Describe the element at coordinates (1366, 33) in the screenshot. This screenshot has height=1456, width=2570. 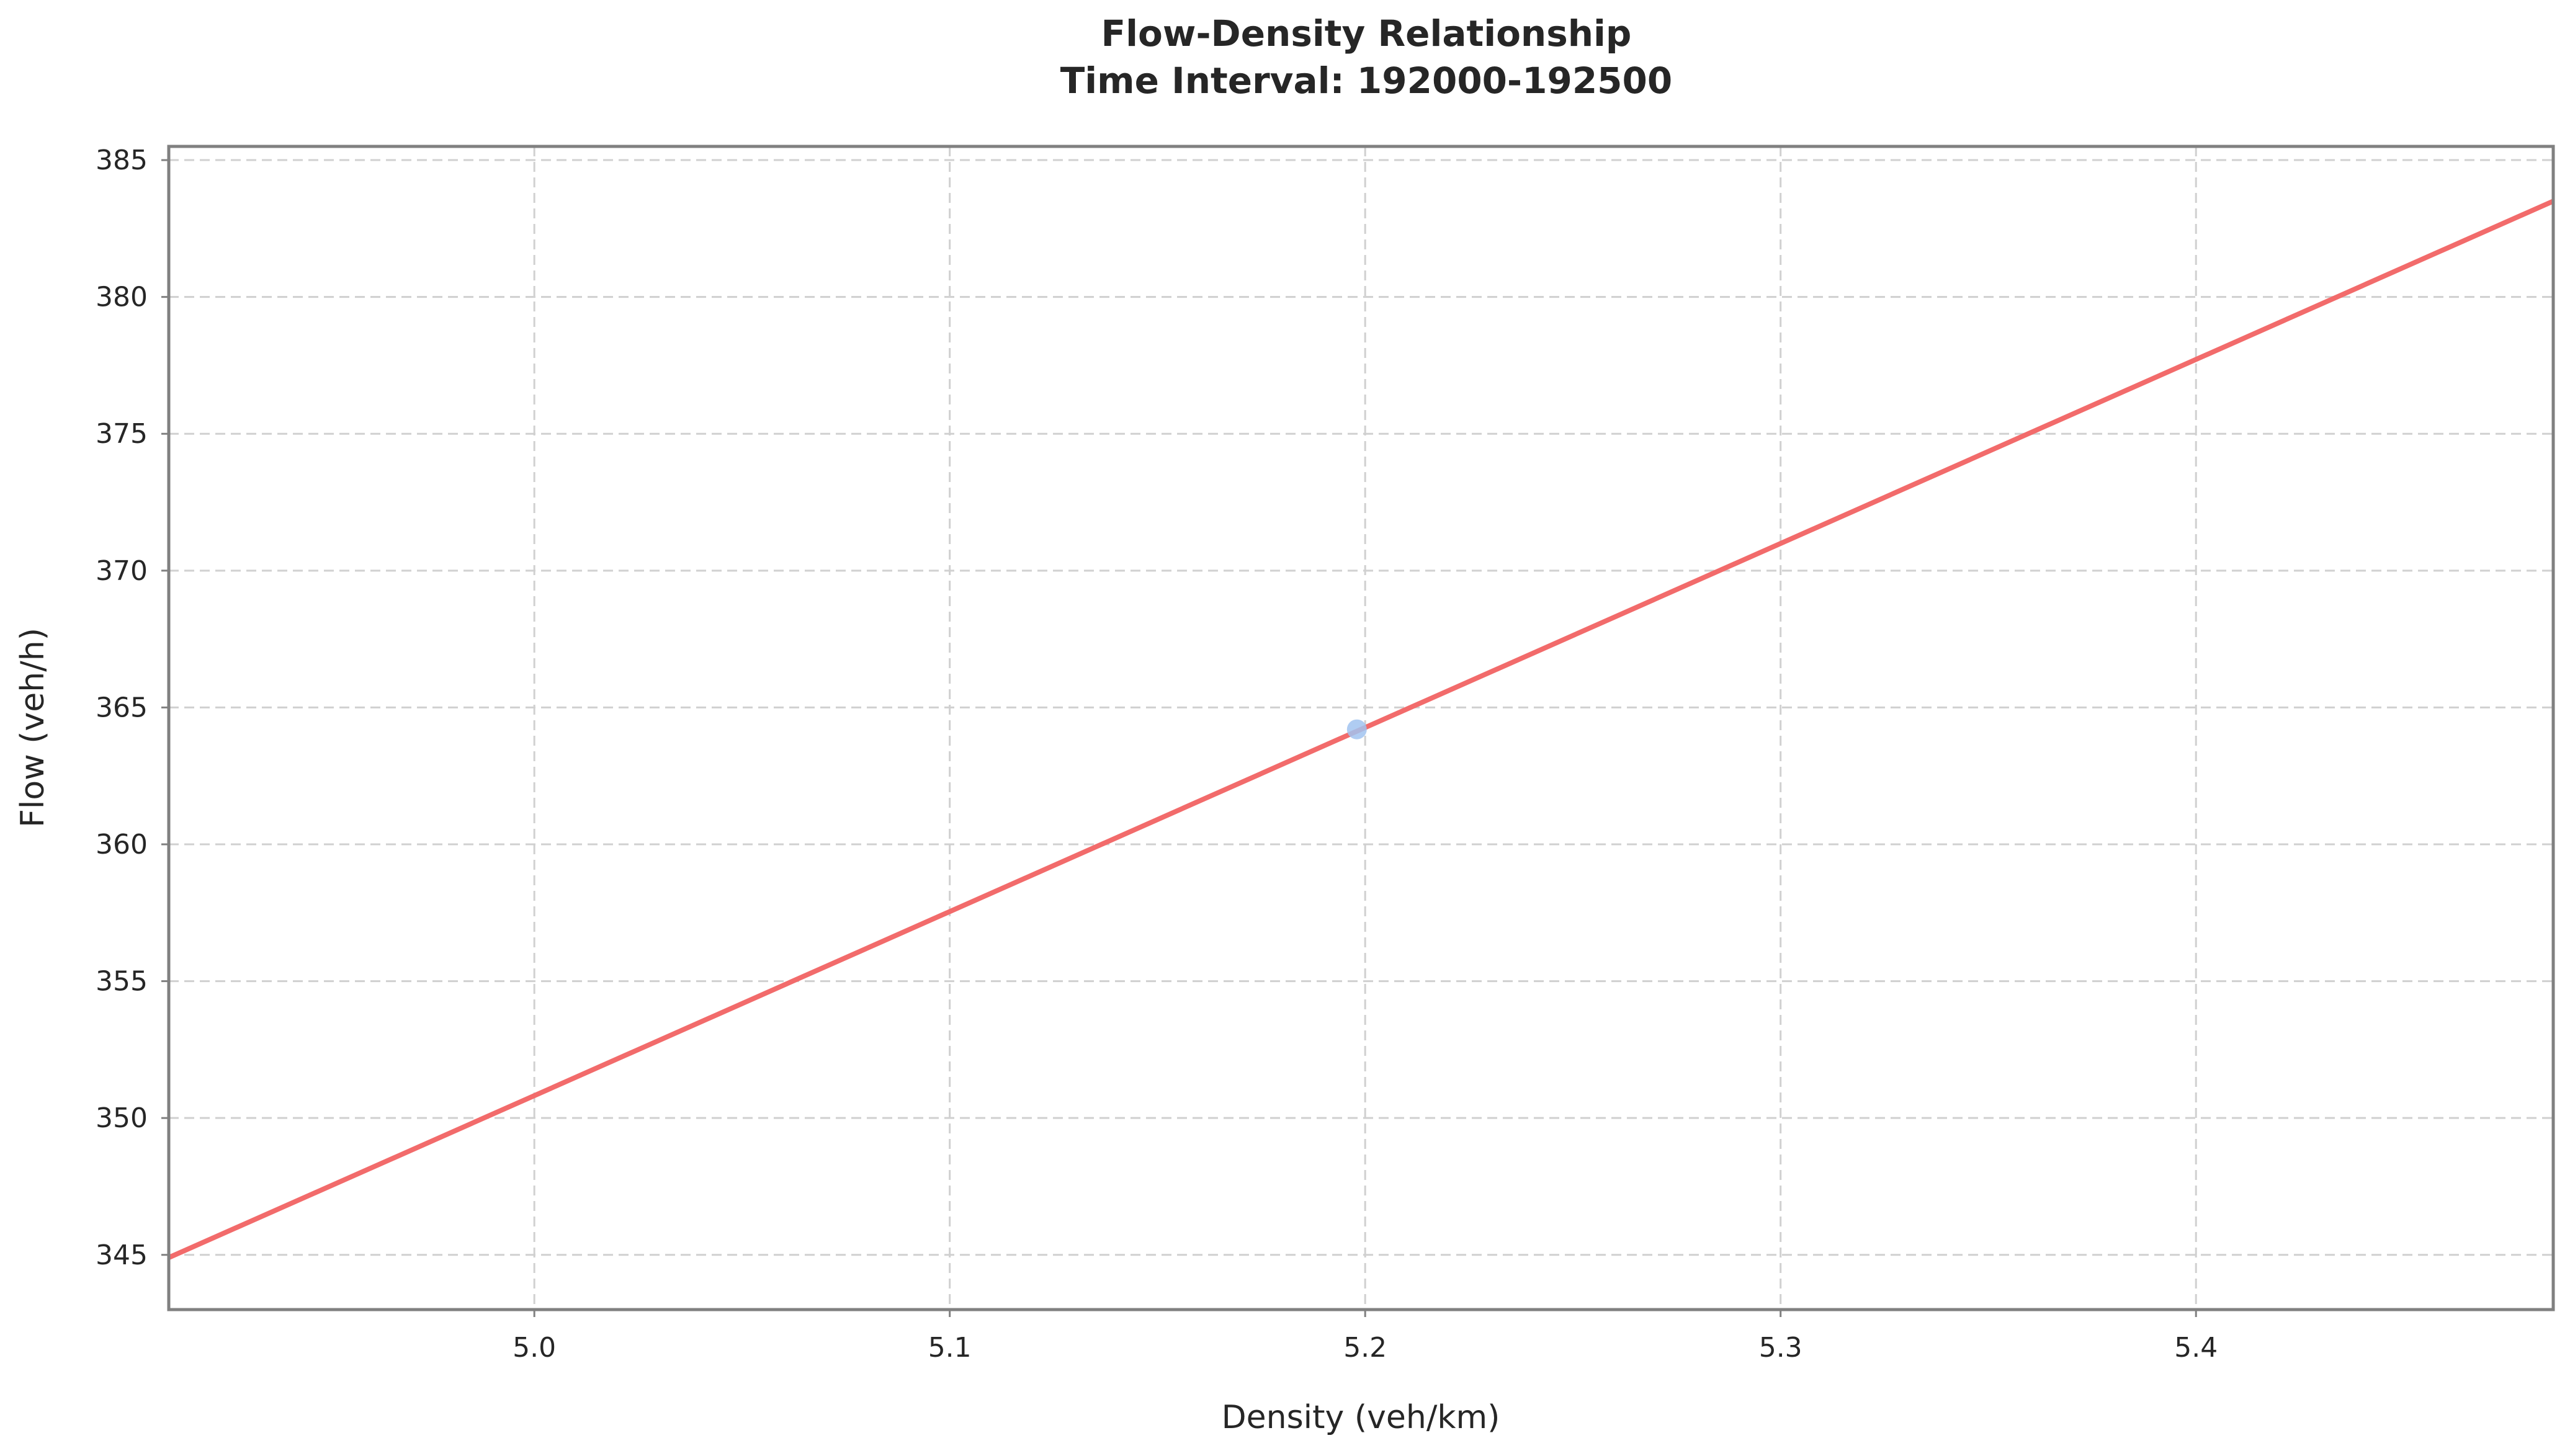
I see `chart-title: Flow-Density Relationship` at that location.